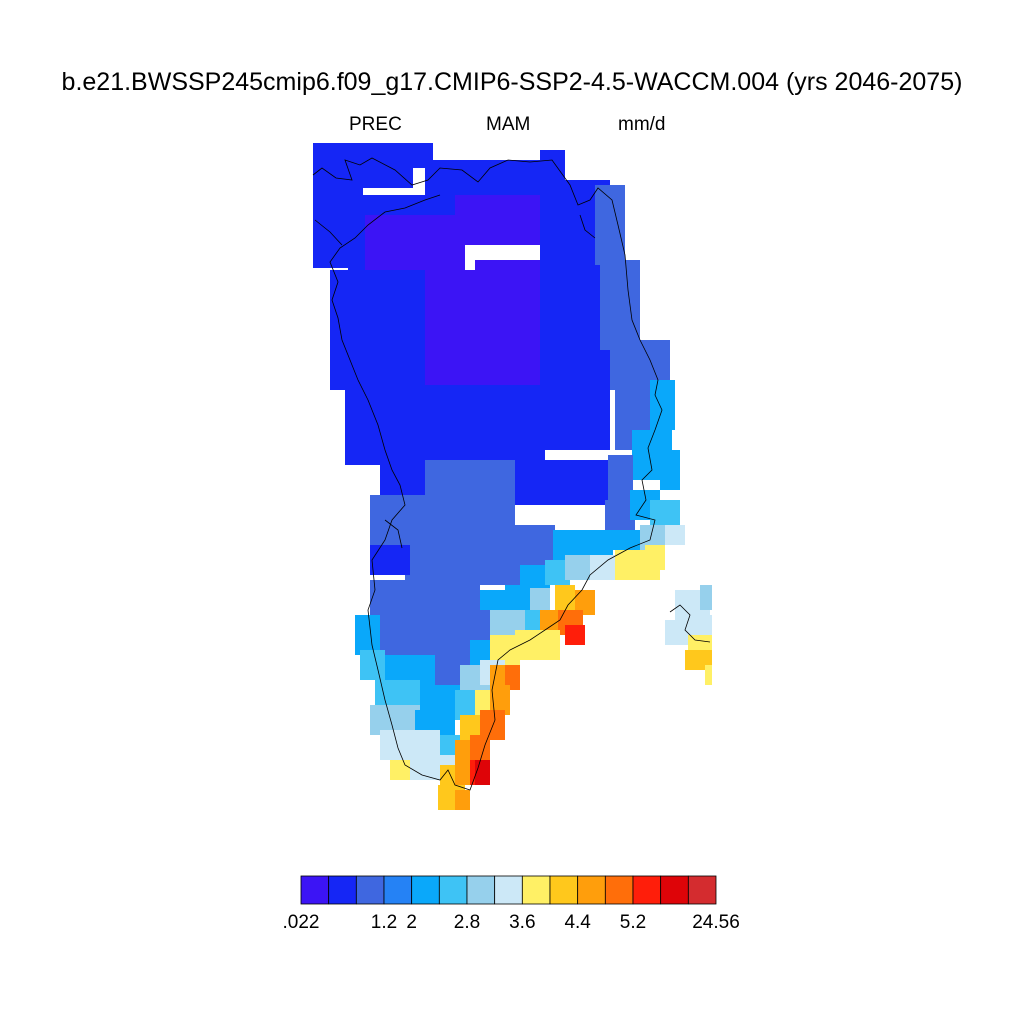 Image resolution: width=1024 pixels, height=1024 pixels. I want to click on colorbar-tick-label: 1.2, so click(384, 922).